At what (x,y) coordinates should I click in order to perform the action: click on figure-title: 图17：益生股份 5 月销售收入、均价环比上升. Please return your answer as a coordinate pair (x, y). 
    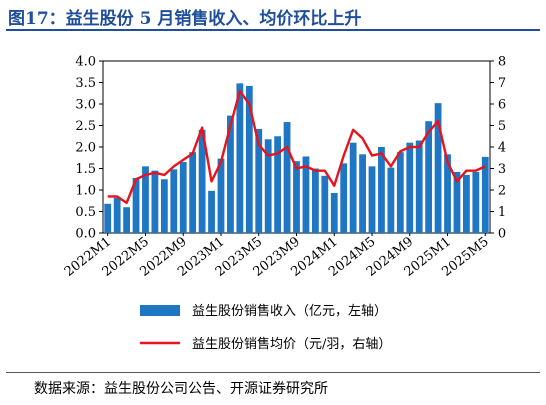
    Looking at the image, I should click on (185, 19).